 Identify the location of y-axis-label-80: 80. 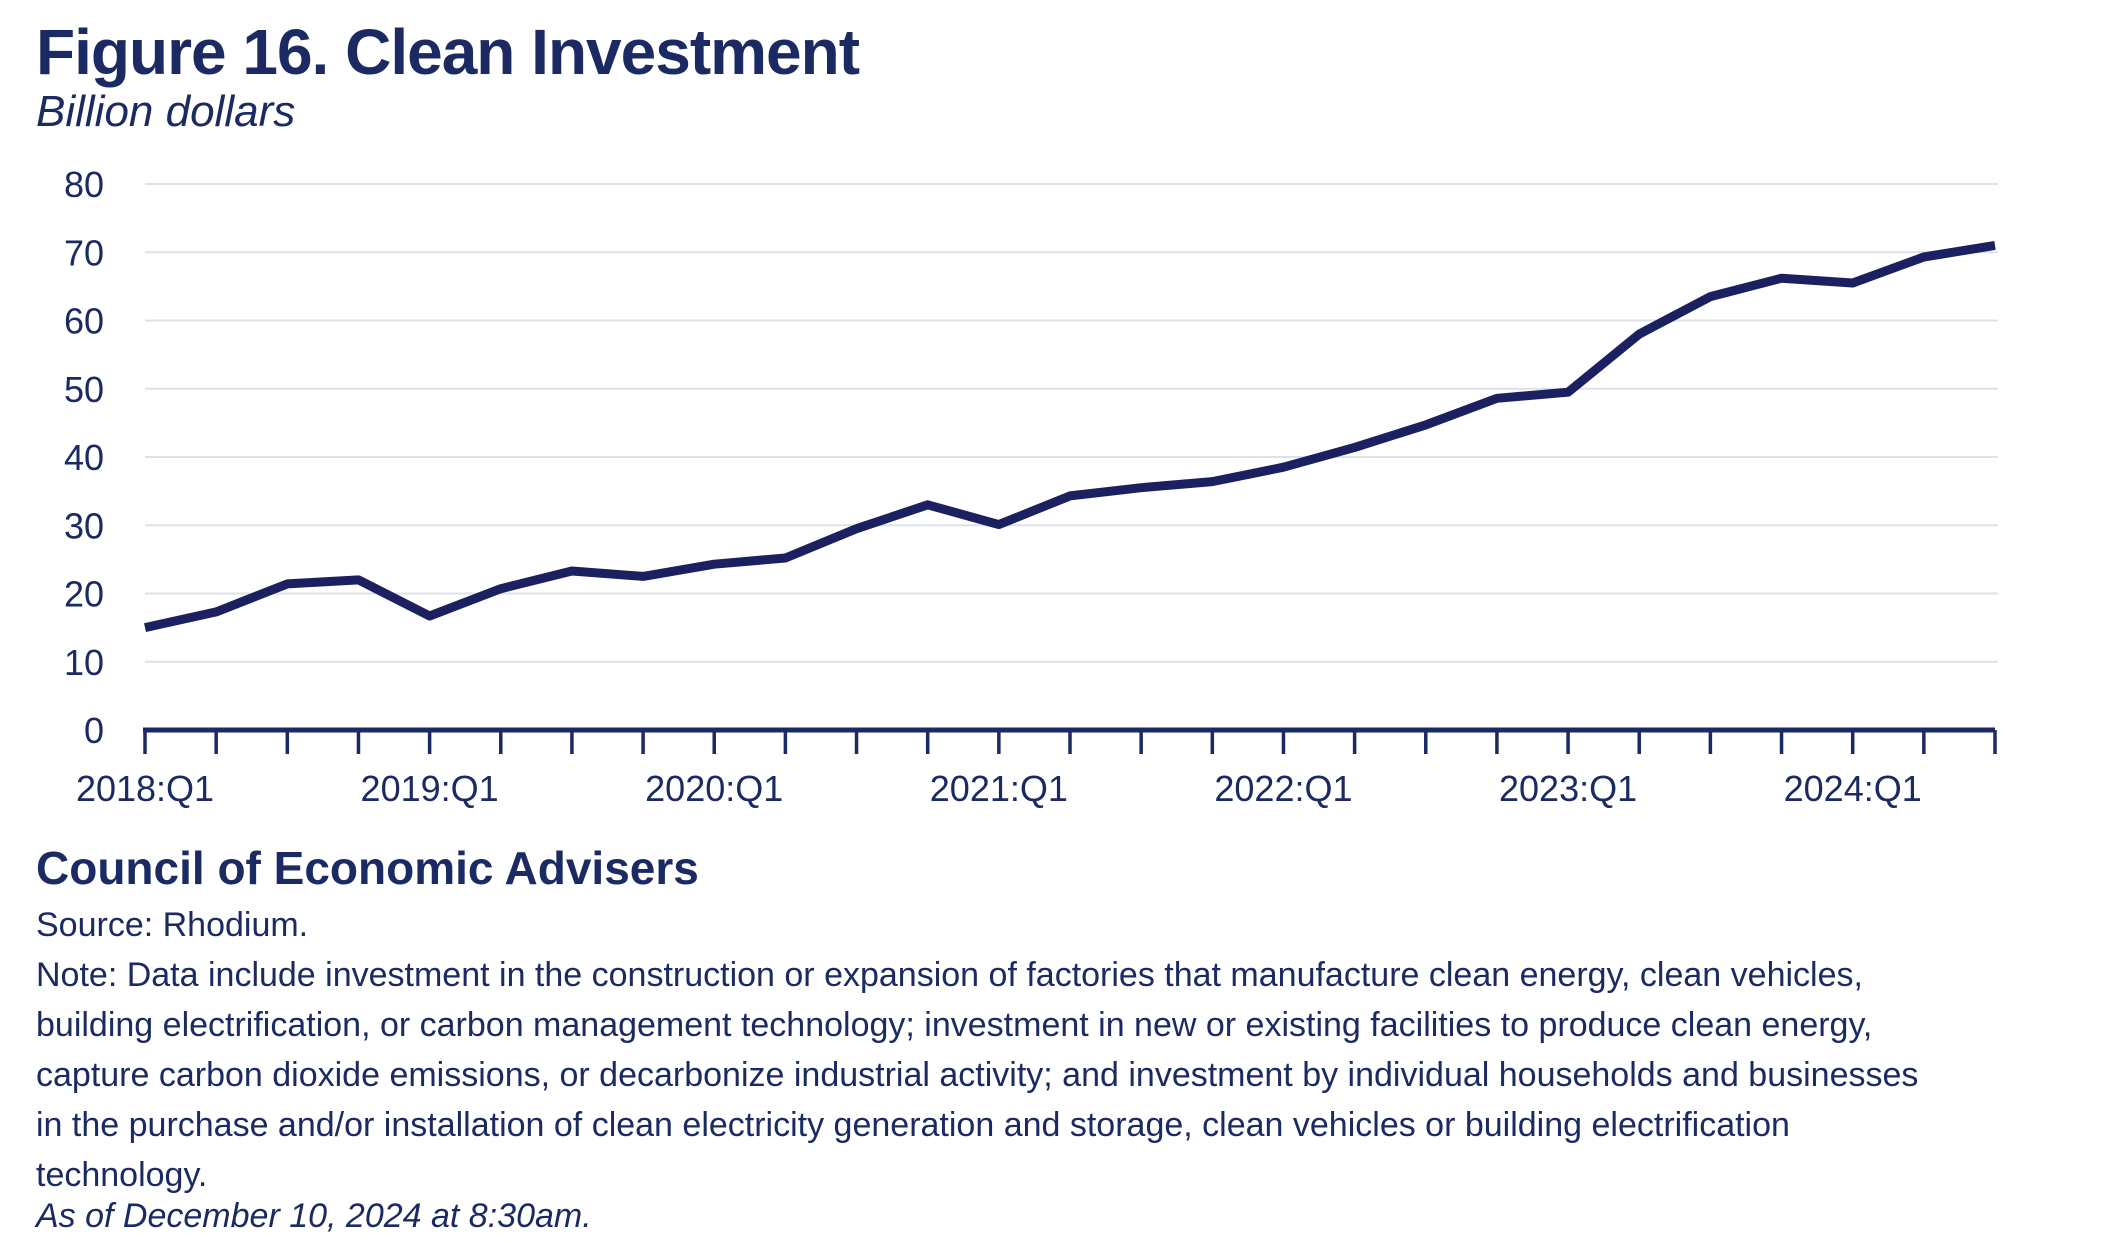
(84, 184).